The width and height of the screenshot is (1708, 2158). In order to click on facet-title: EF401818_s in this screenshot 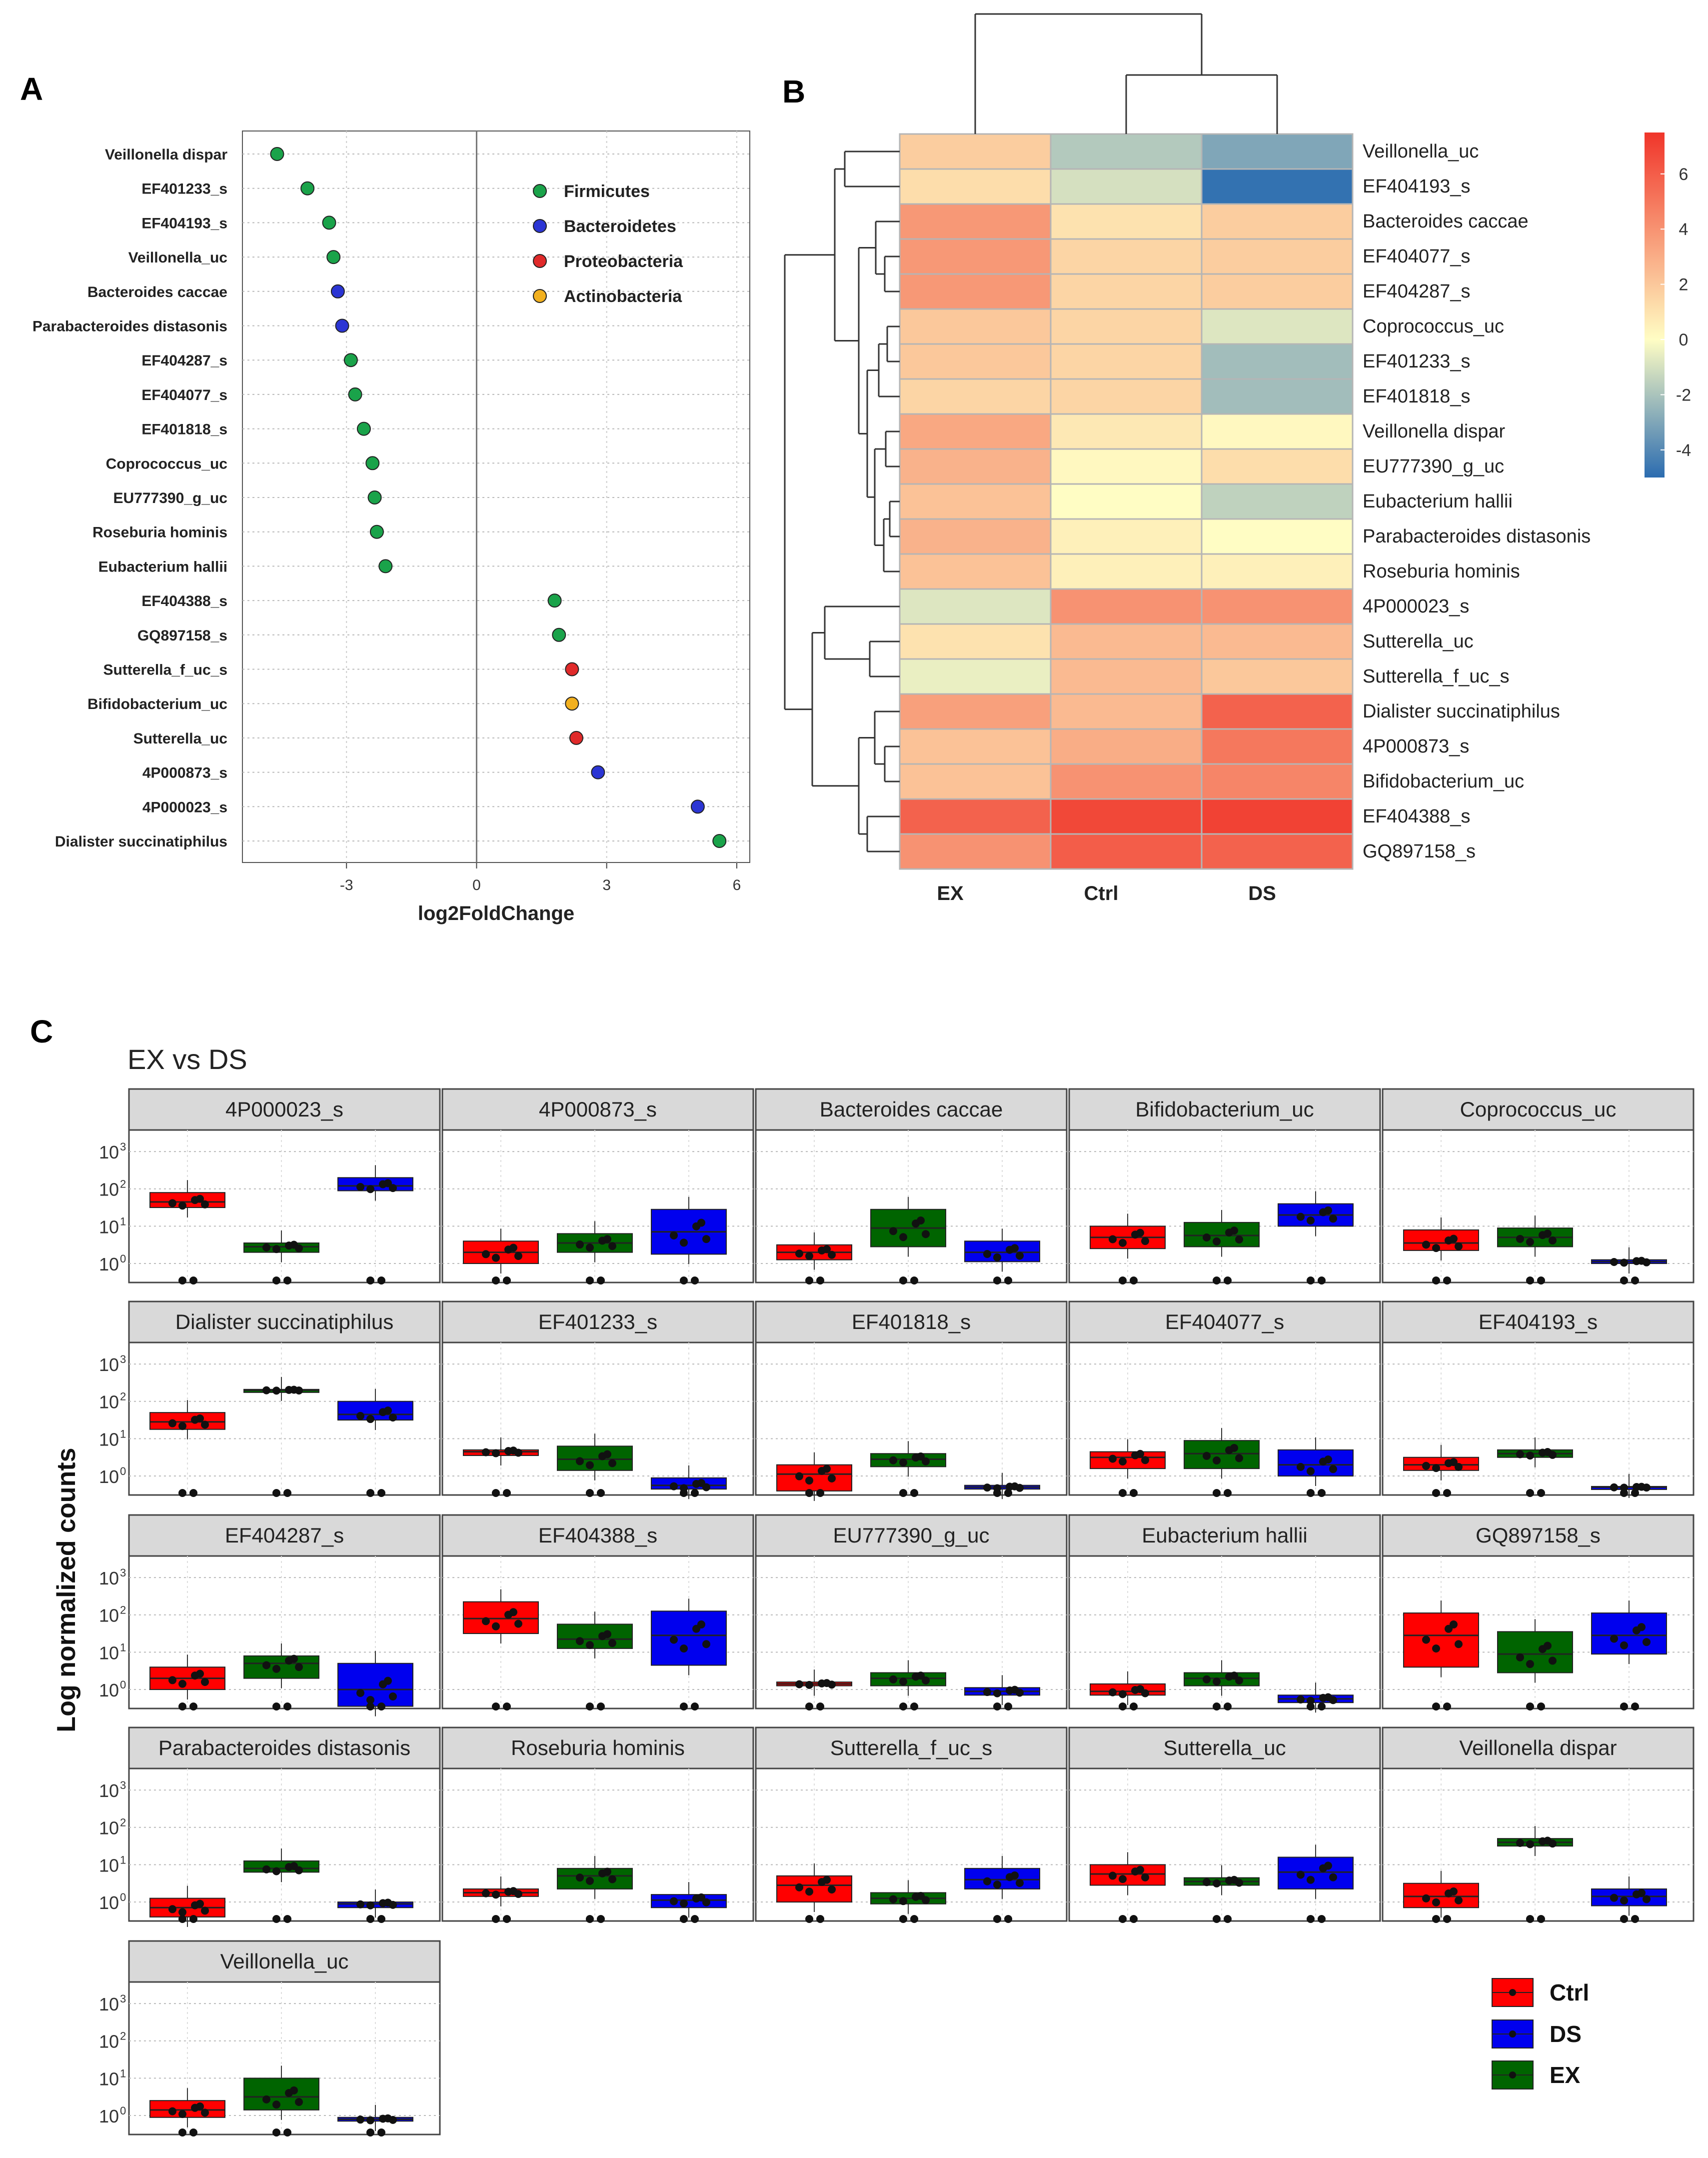, I will do `click(911, 1322)`.